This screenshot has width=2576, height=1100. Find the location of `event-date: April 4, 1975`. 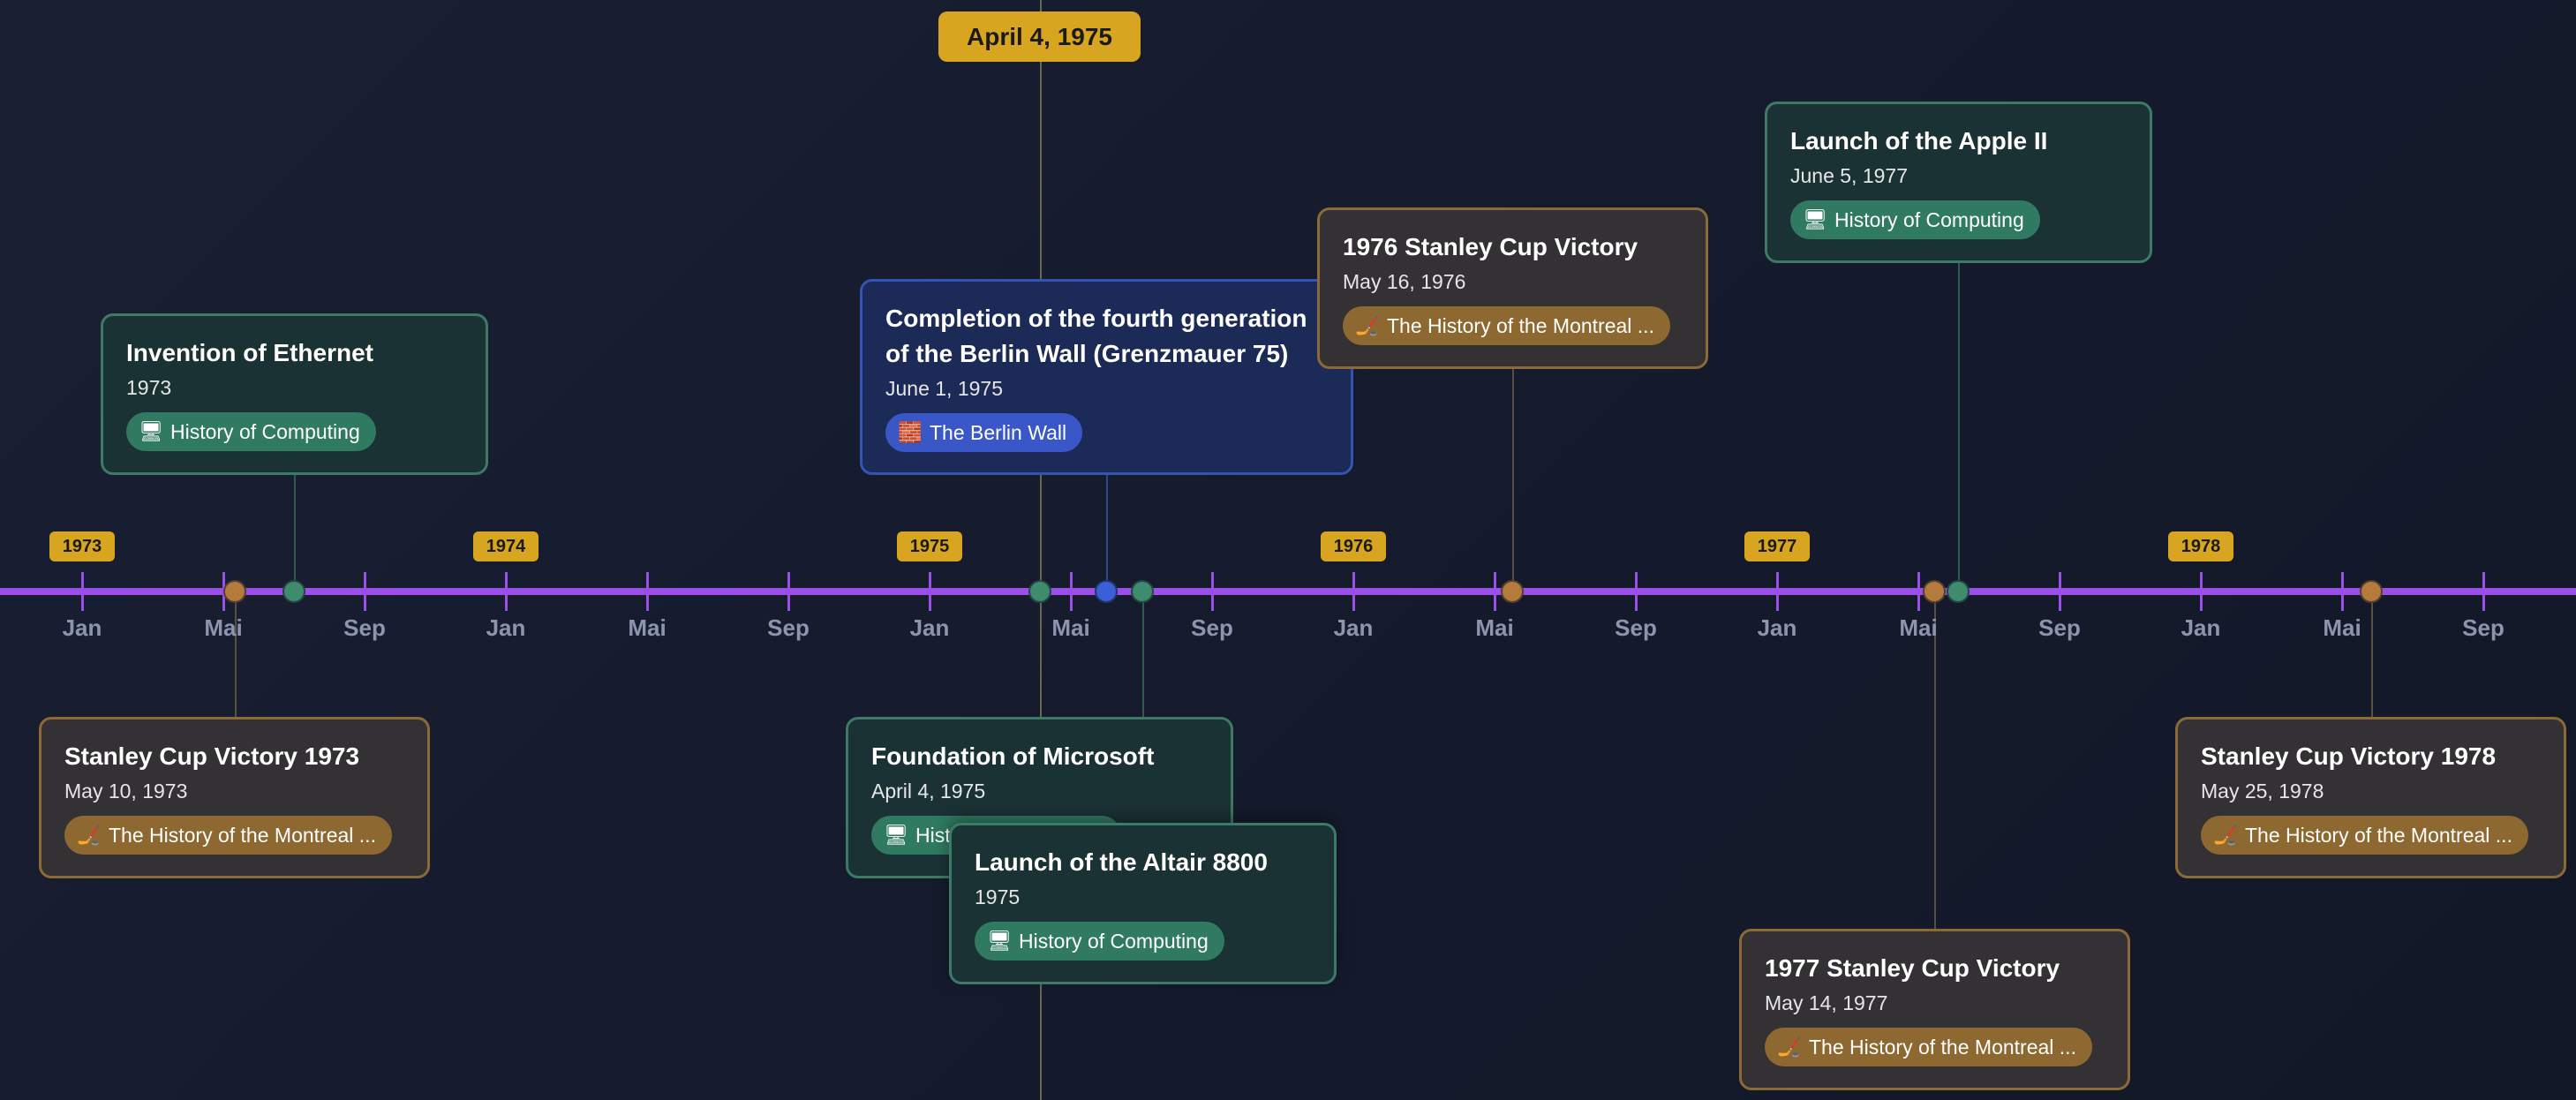

event-date: April 4, 1975 is located at coordinates (929, 791).